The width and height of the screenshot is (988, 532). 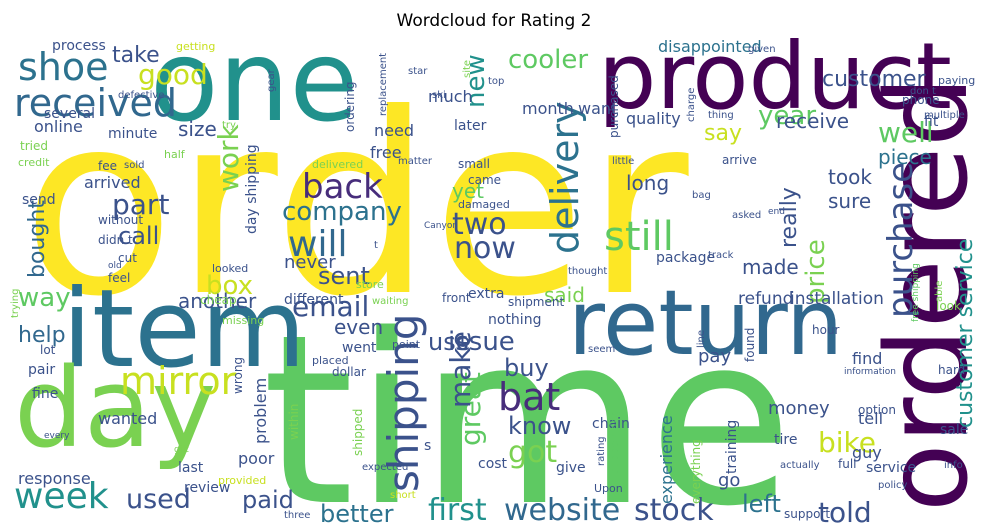 I want to click on word: never, so click(x=310, y=262).